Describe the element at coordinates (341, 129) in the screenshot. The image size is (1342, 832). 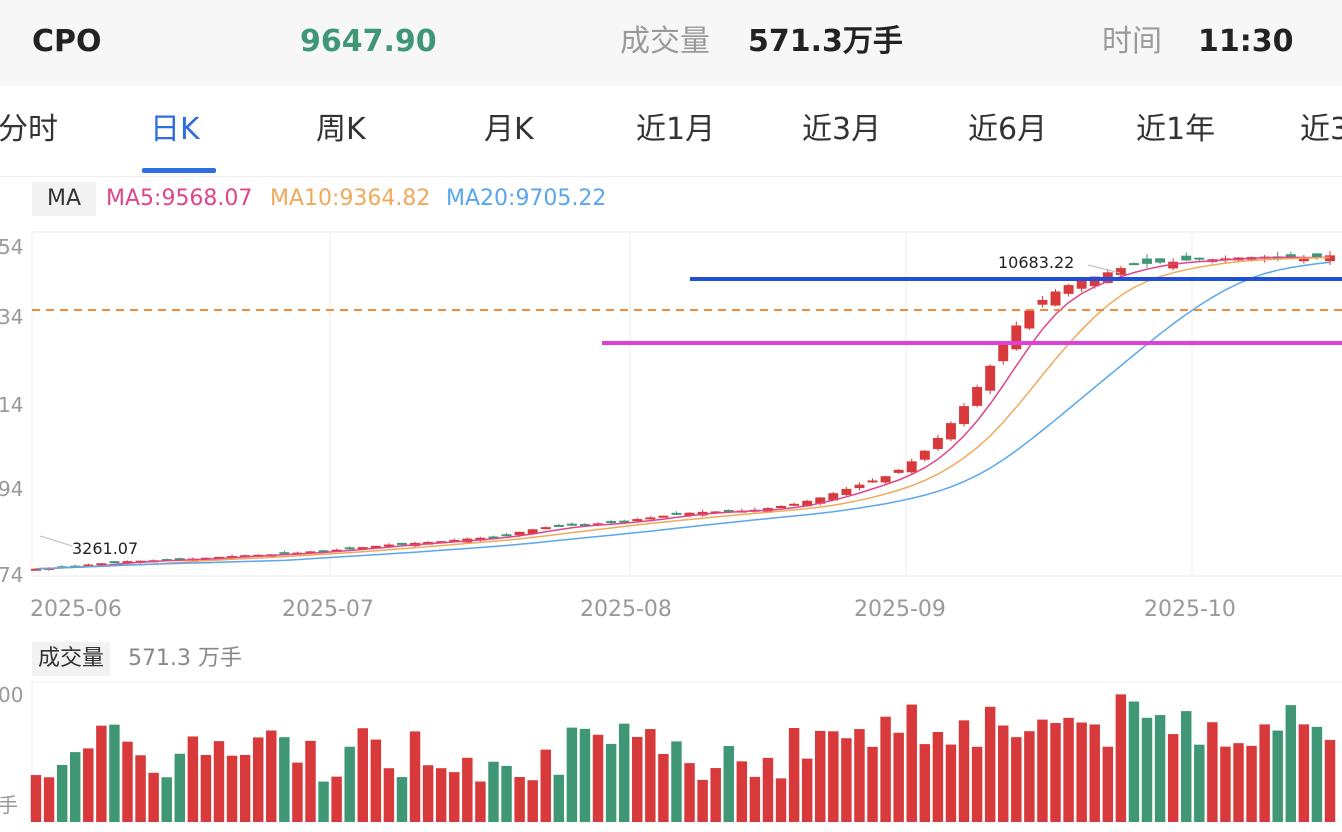
I see `tab-weekly-k: 周K` at that location.